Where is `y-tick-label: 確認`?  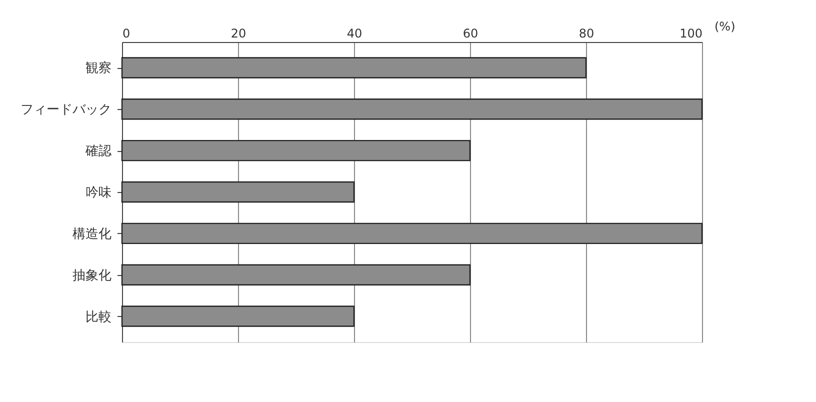 y-tick-label: 確認 is located at coordinates (98, 152).